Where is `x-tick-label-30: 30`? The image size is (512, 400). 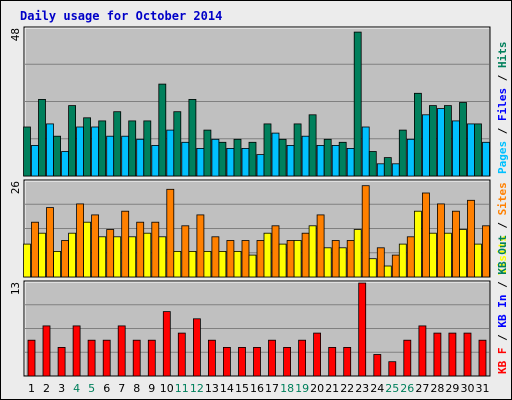
x-tick-label-30: 30 is located at coordinates (468, 388).